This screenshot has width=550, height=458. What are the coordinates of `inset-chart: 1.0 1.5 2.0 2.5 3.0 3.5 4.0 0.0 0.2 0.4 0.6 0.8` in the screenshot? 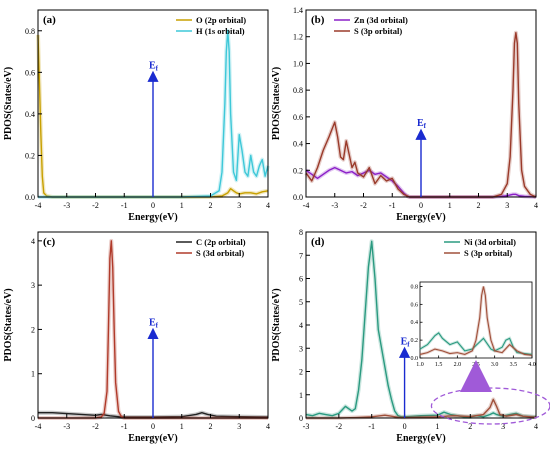 It's located at (473, 324).